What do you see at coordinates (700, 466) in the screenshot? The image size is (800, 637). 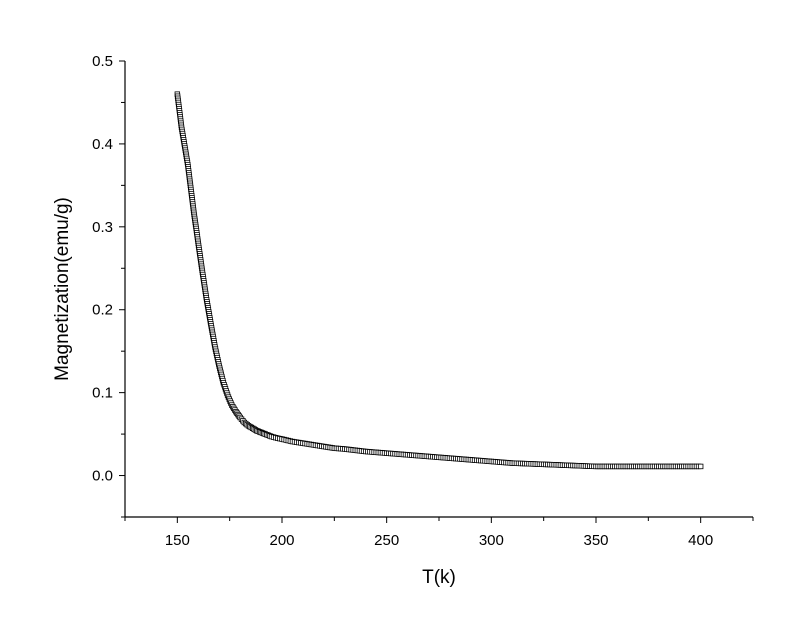 I see `data-point` at bounding box center [700, 466].